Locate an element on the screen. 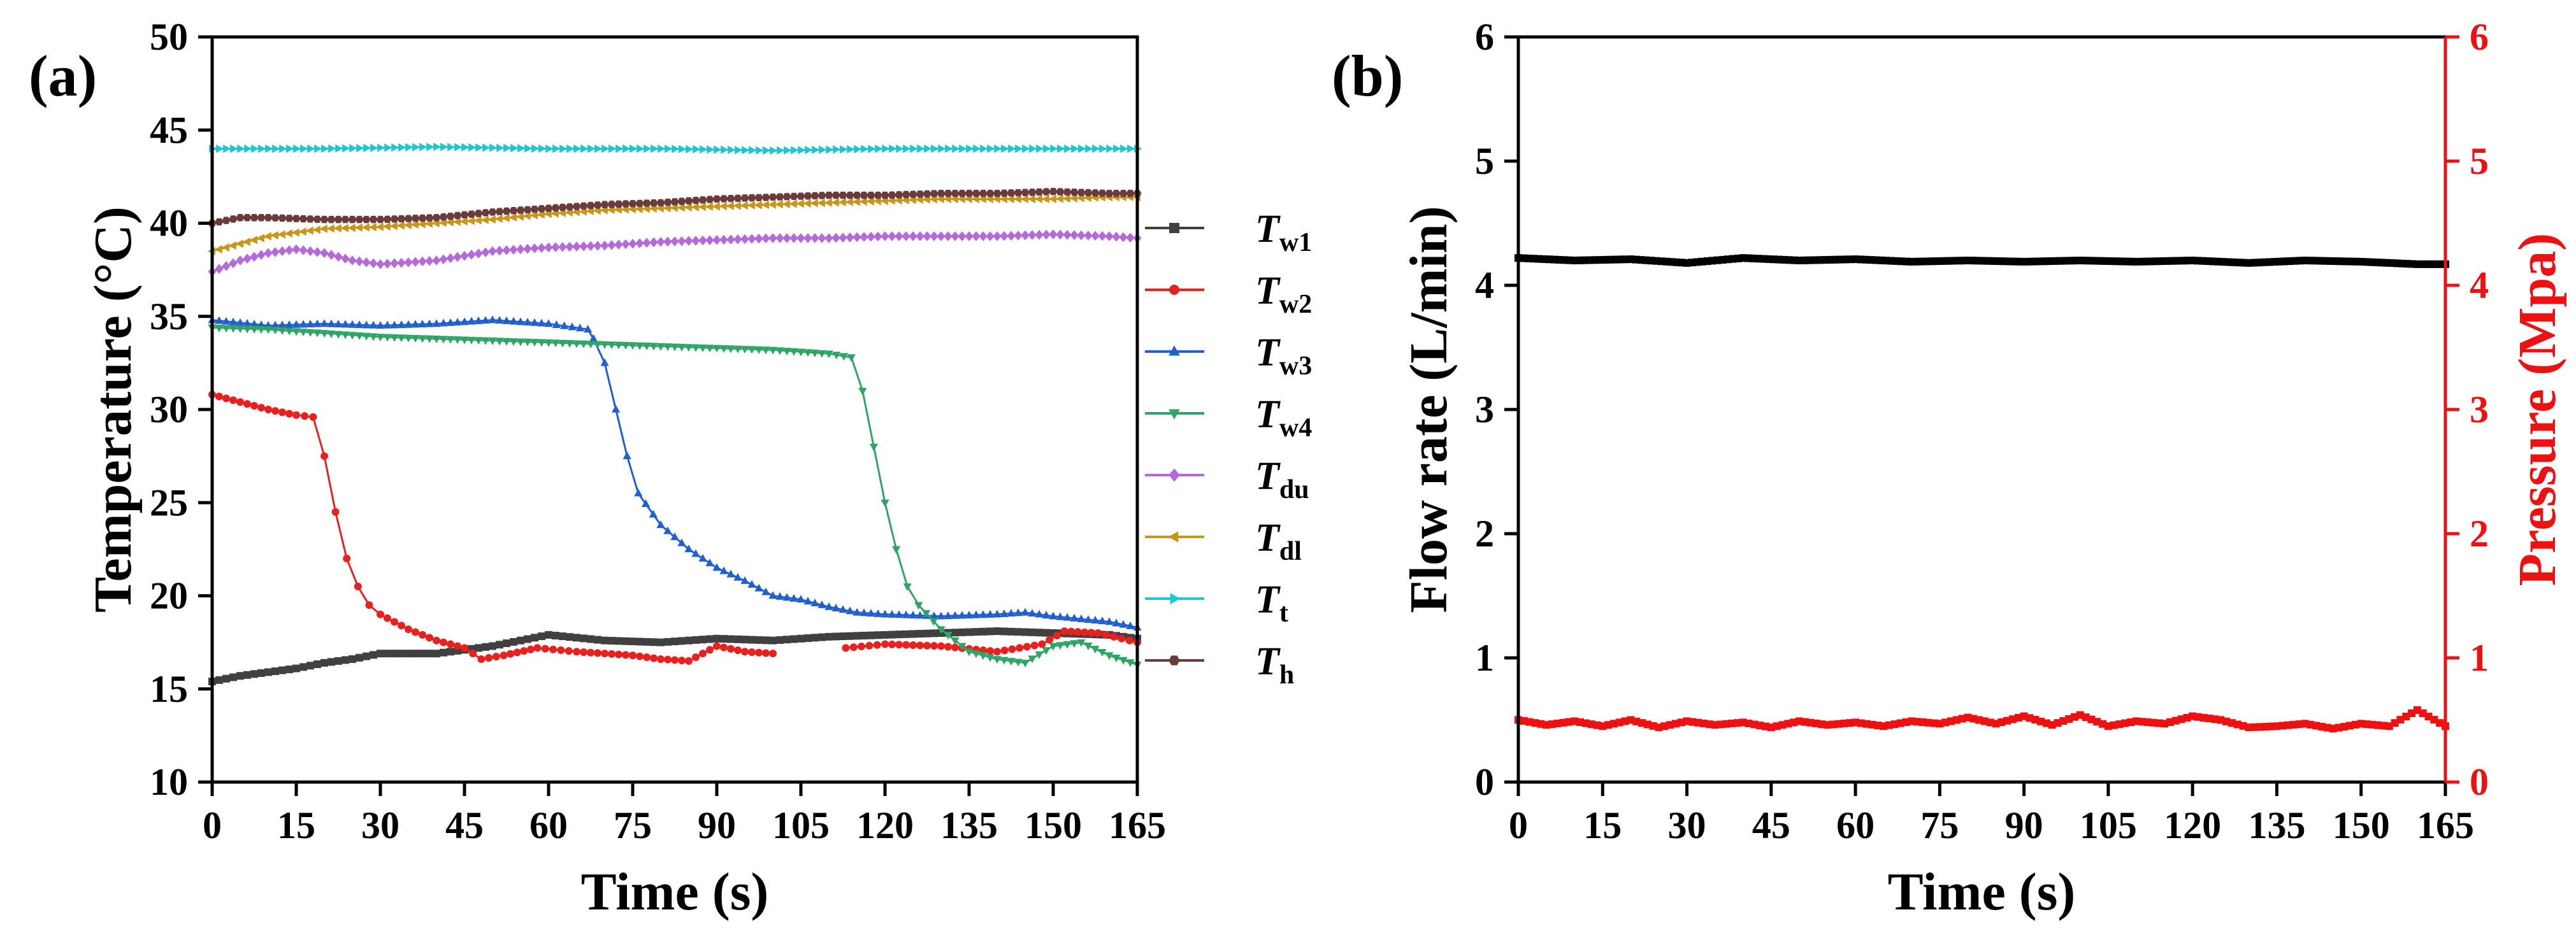  y-tick-label: 3 is located at coordinates (1484, 409).